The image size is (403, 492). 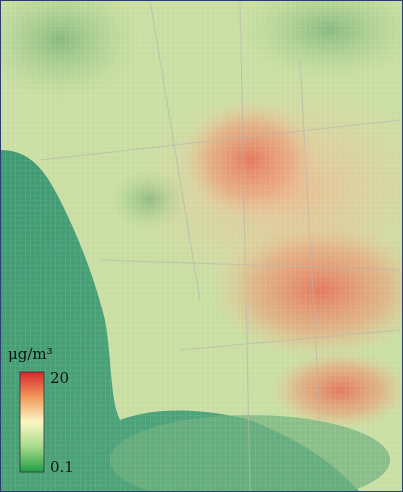 I want to click on legend-min: 0.1, so click(x=62, y=467).